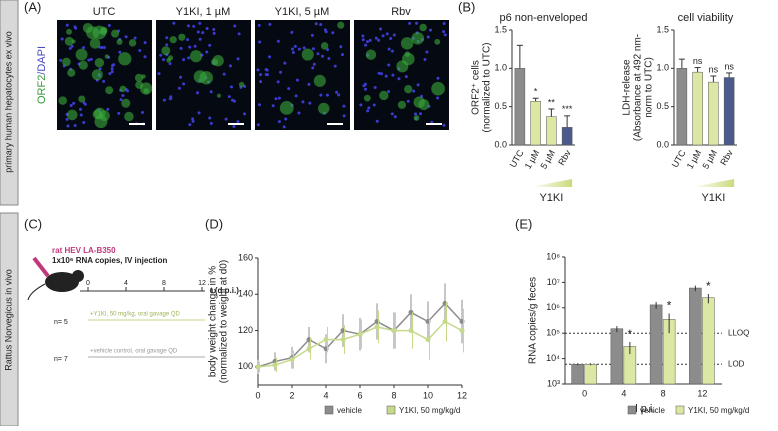 This screenshot has height=431, width=778. Describe the element at coordinates (84, 250) in the screenshot. I see `virus: rat HEV LA-B350` at that location.